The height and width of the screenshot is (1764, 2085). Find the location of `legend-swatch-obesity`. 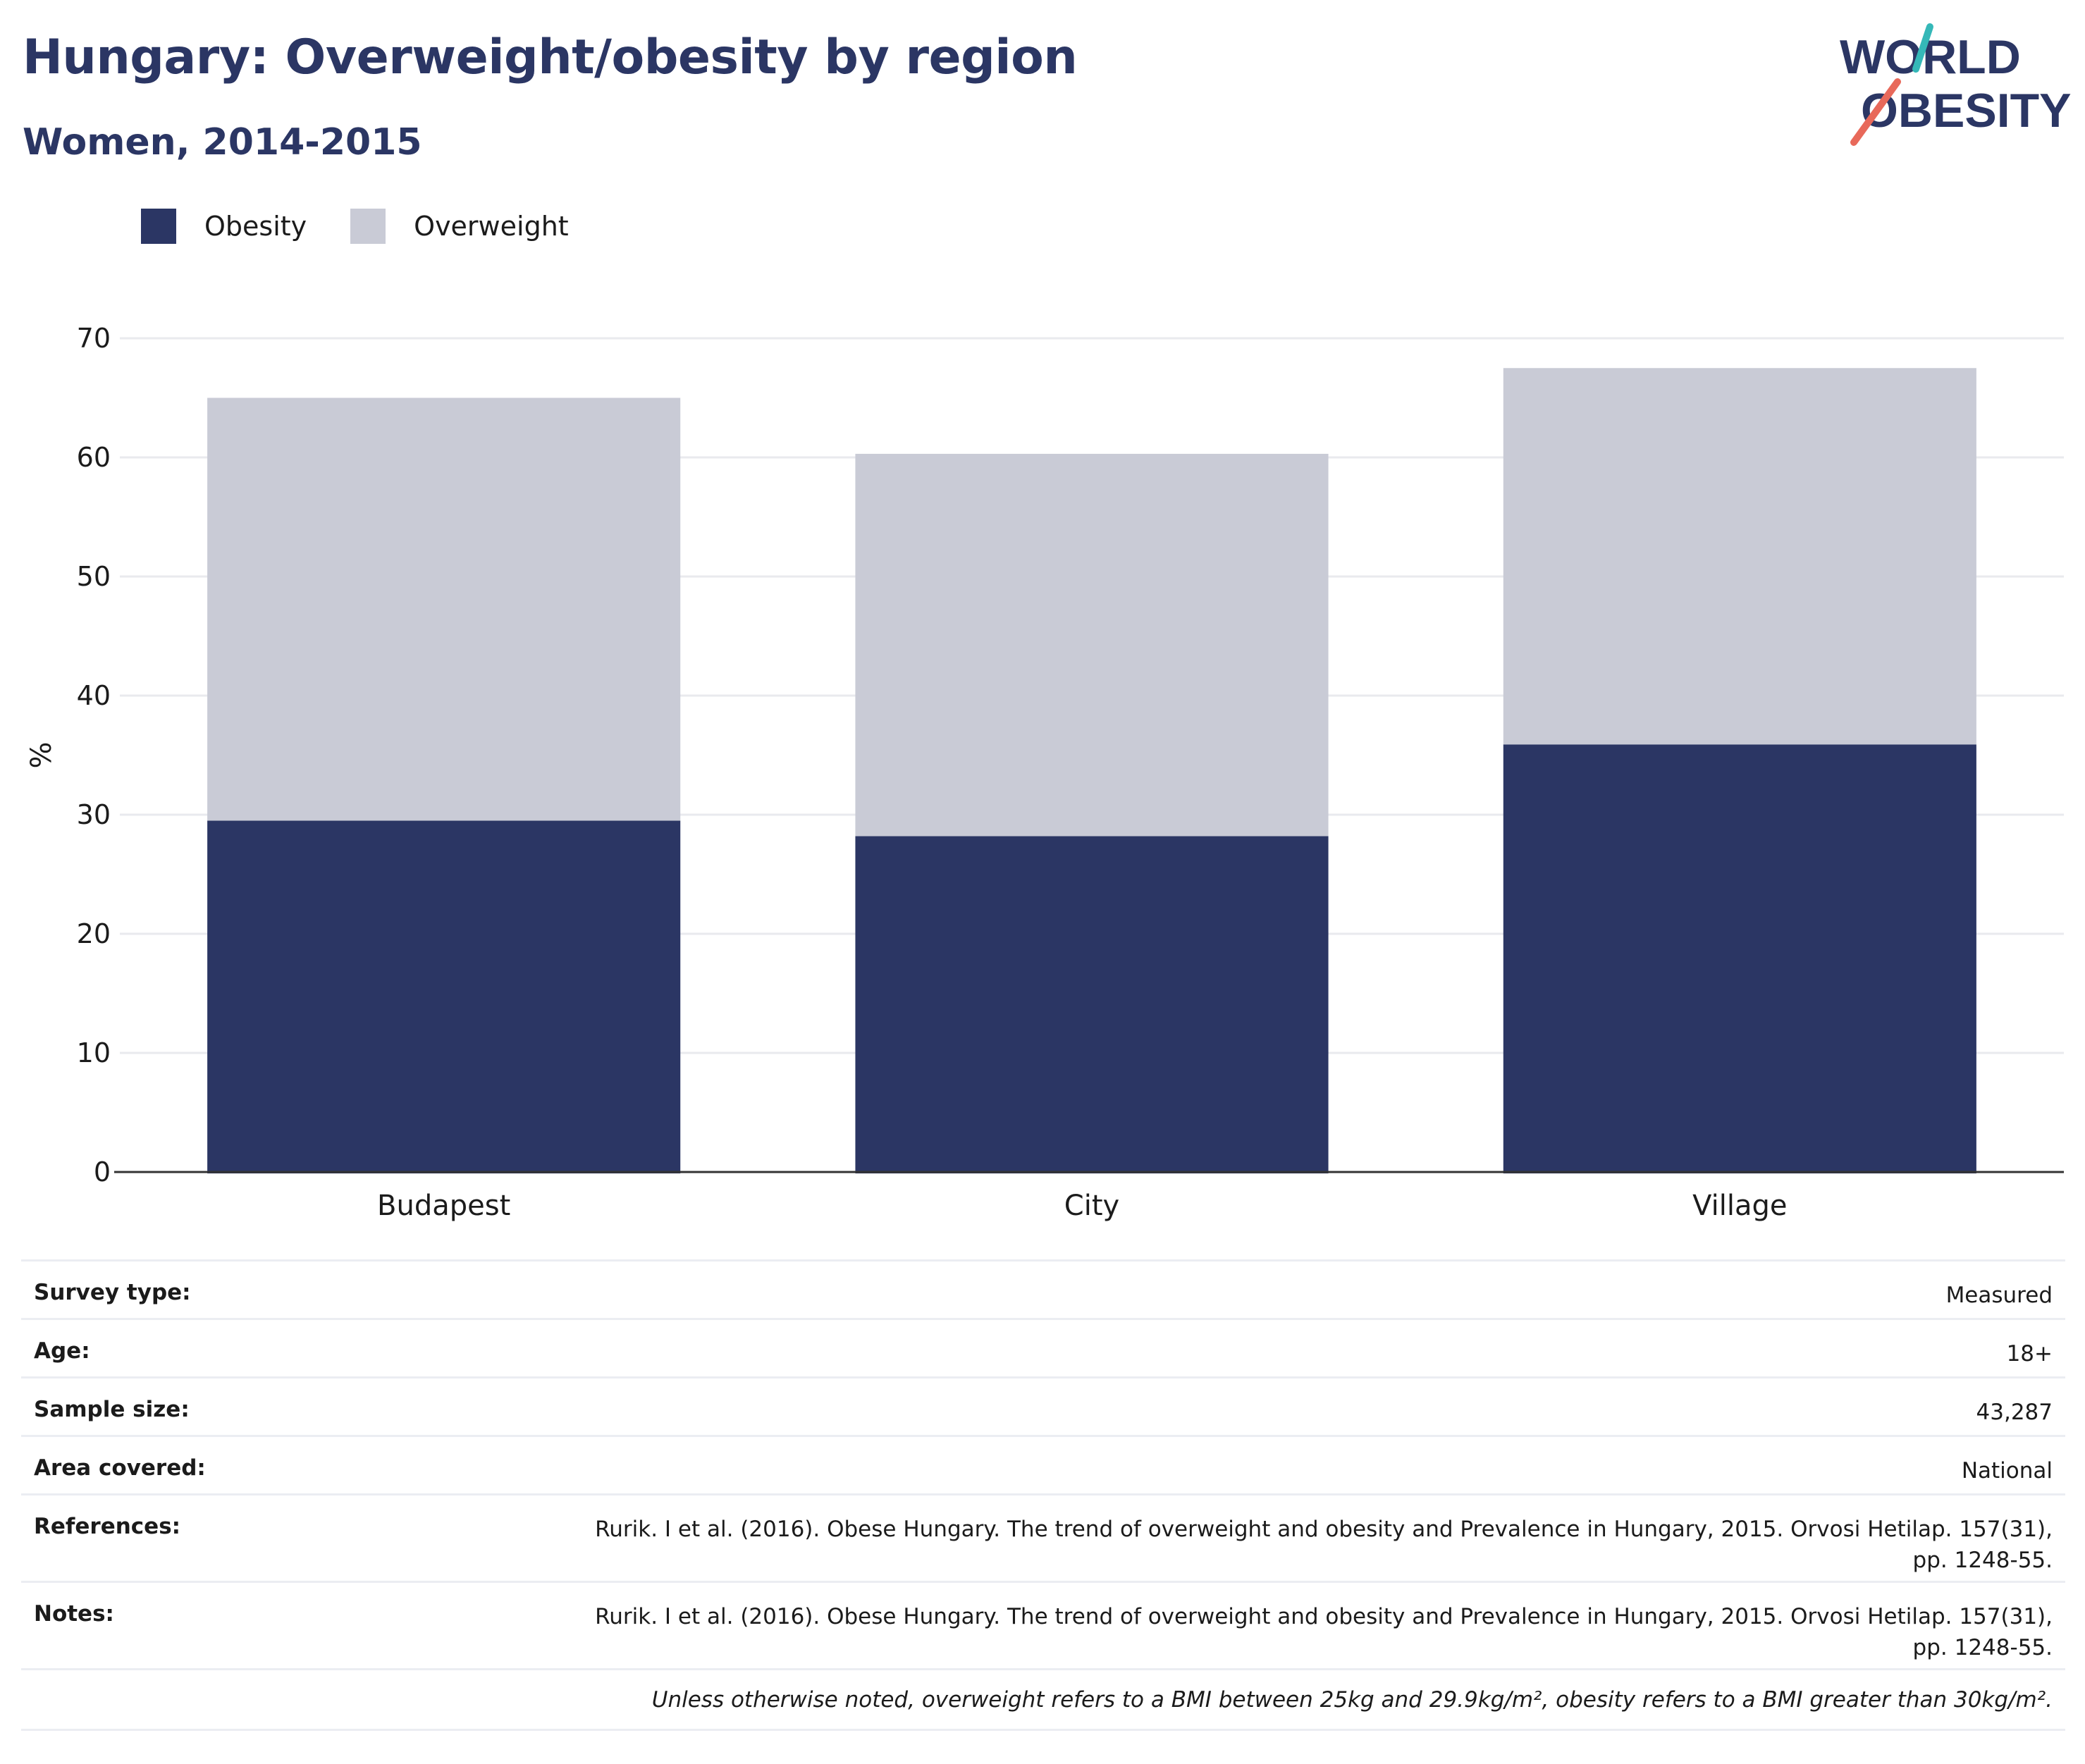

legend-swatch-obesity is located at coordinates (158, 226).